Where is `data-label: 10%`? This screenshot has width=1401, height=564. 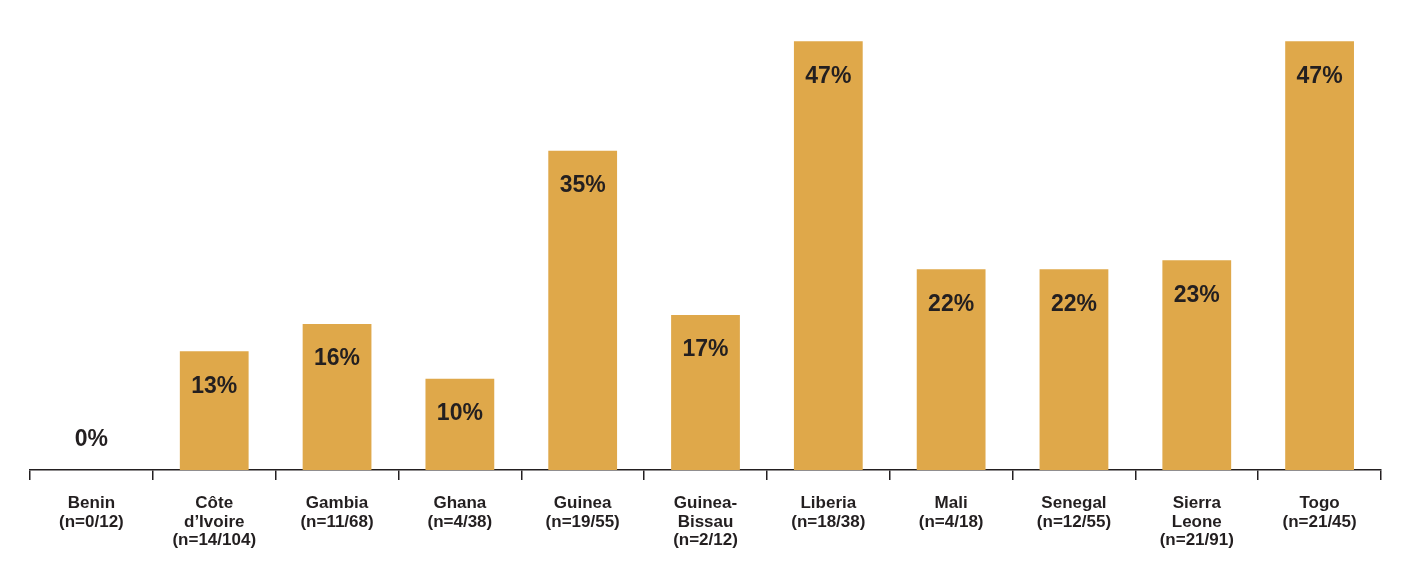 data-label: 10% is located at coordinates (459, 412).